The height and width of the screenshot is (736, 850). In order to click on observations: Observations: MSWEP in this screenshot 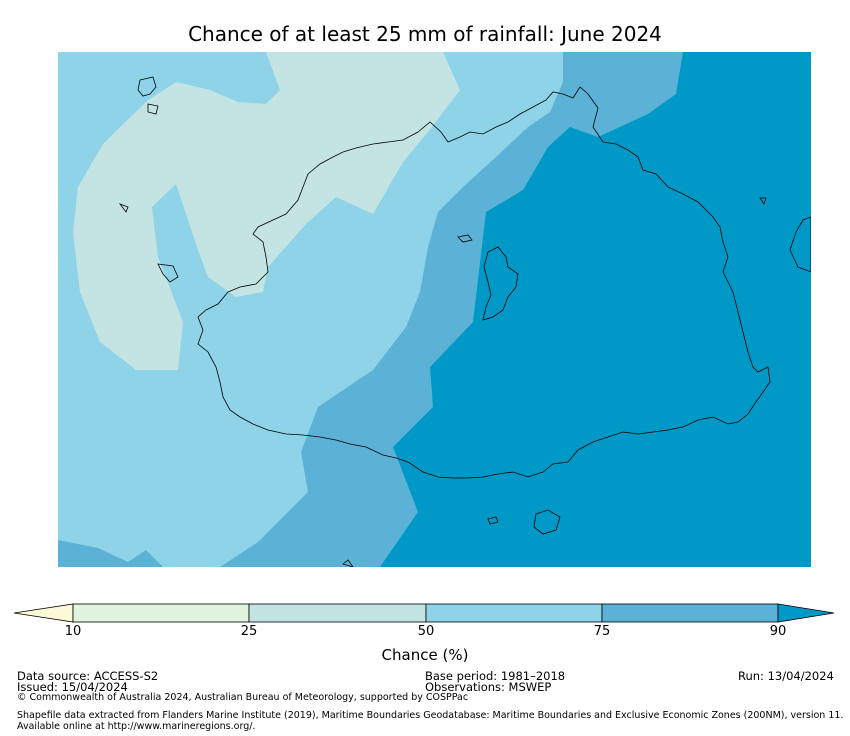, I will do `click(488, 687)`.